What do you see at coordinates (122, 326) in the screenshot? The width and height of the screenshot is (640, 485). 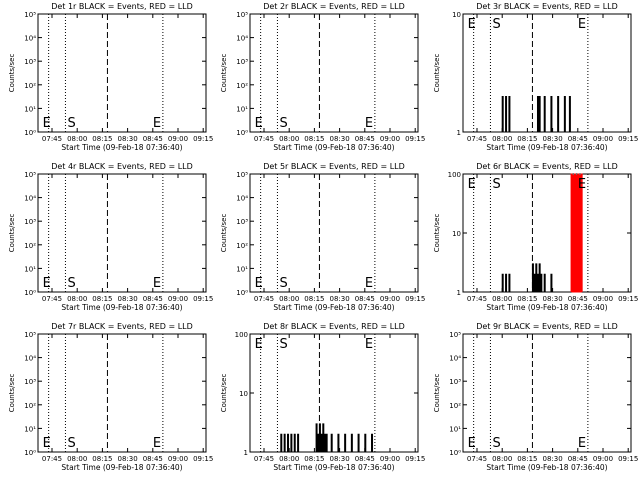 I see `panel-title: Det 7r BLACK = Events, RED = LLD` at bounding box center [122, 326].